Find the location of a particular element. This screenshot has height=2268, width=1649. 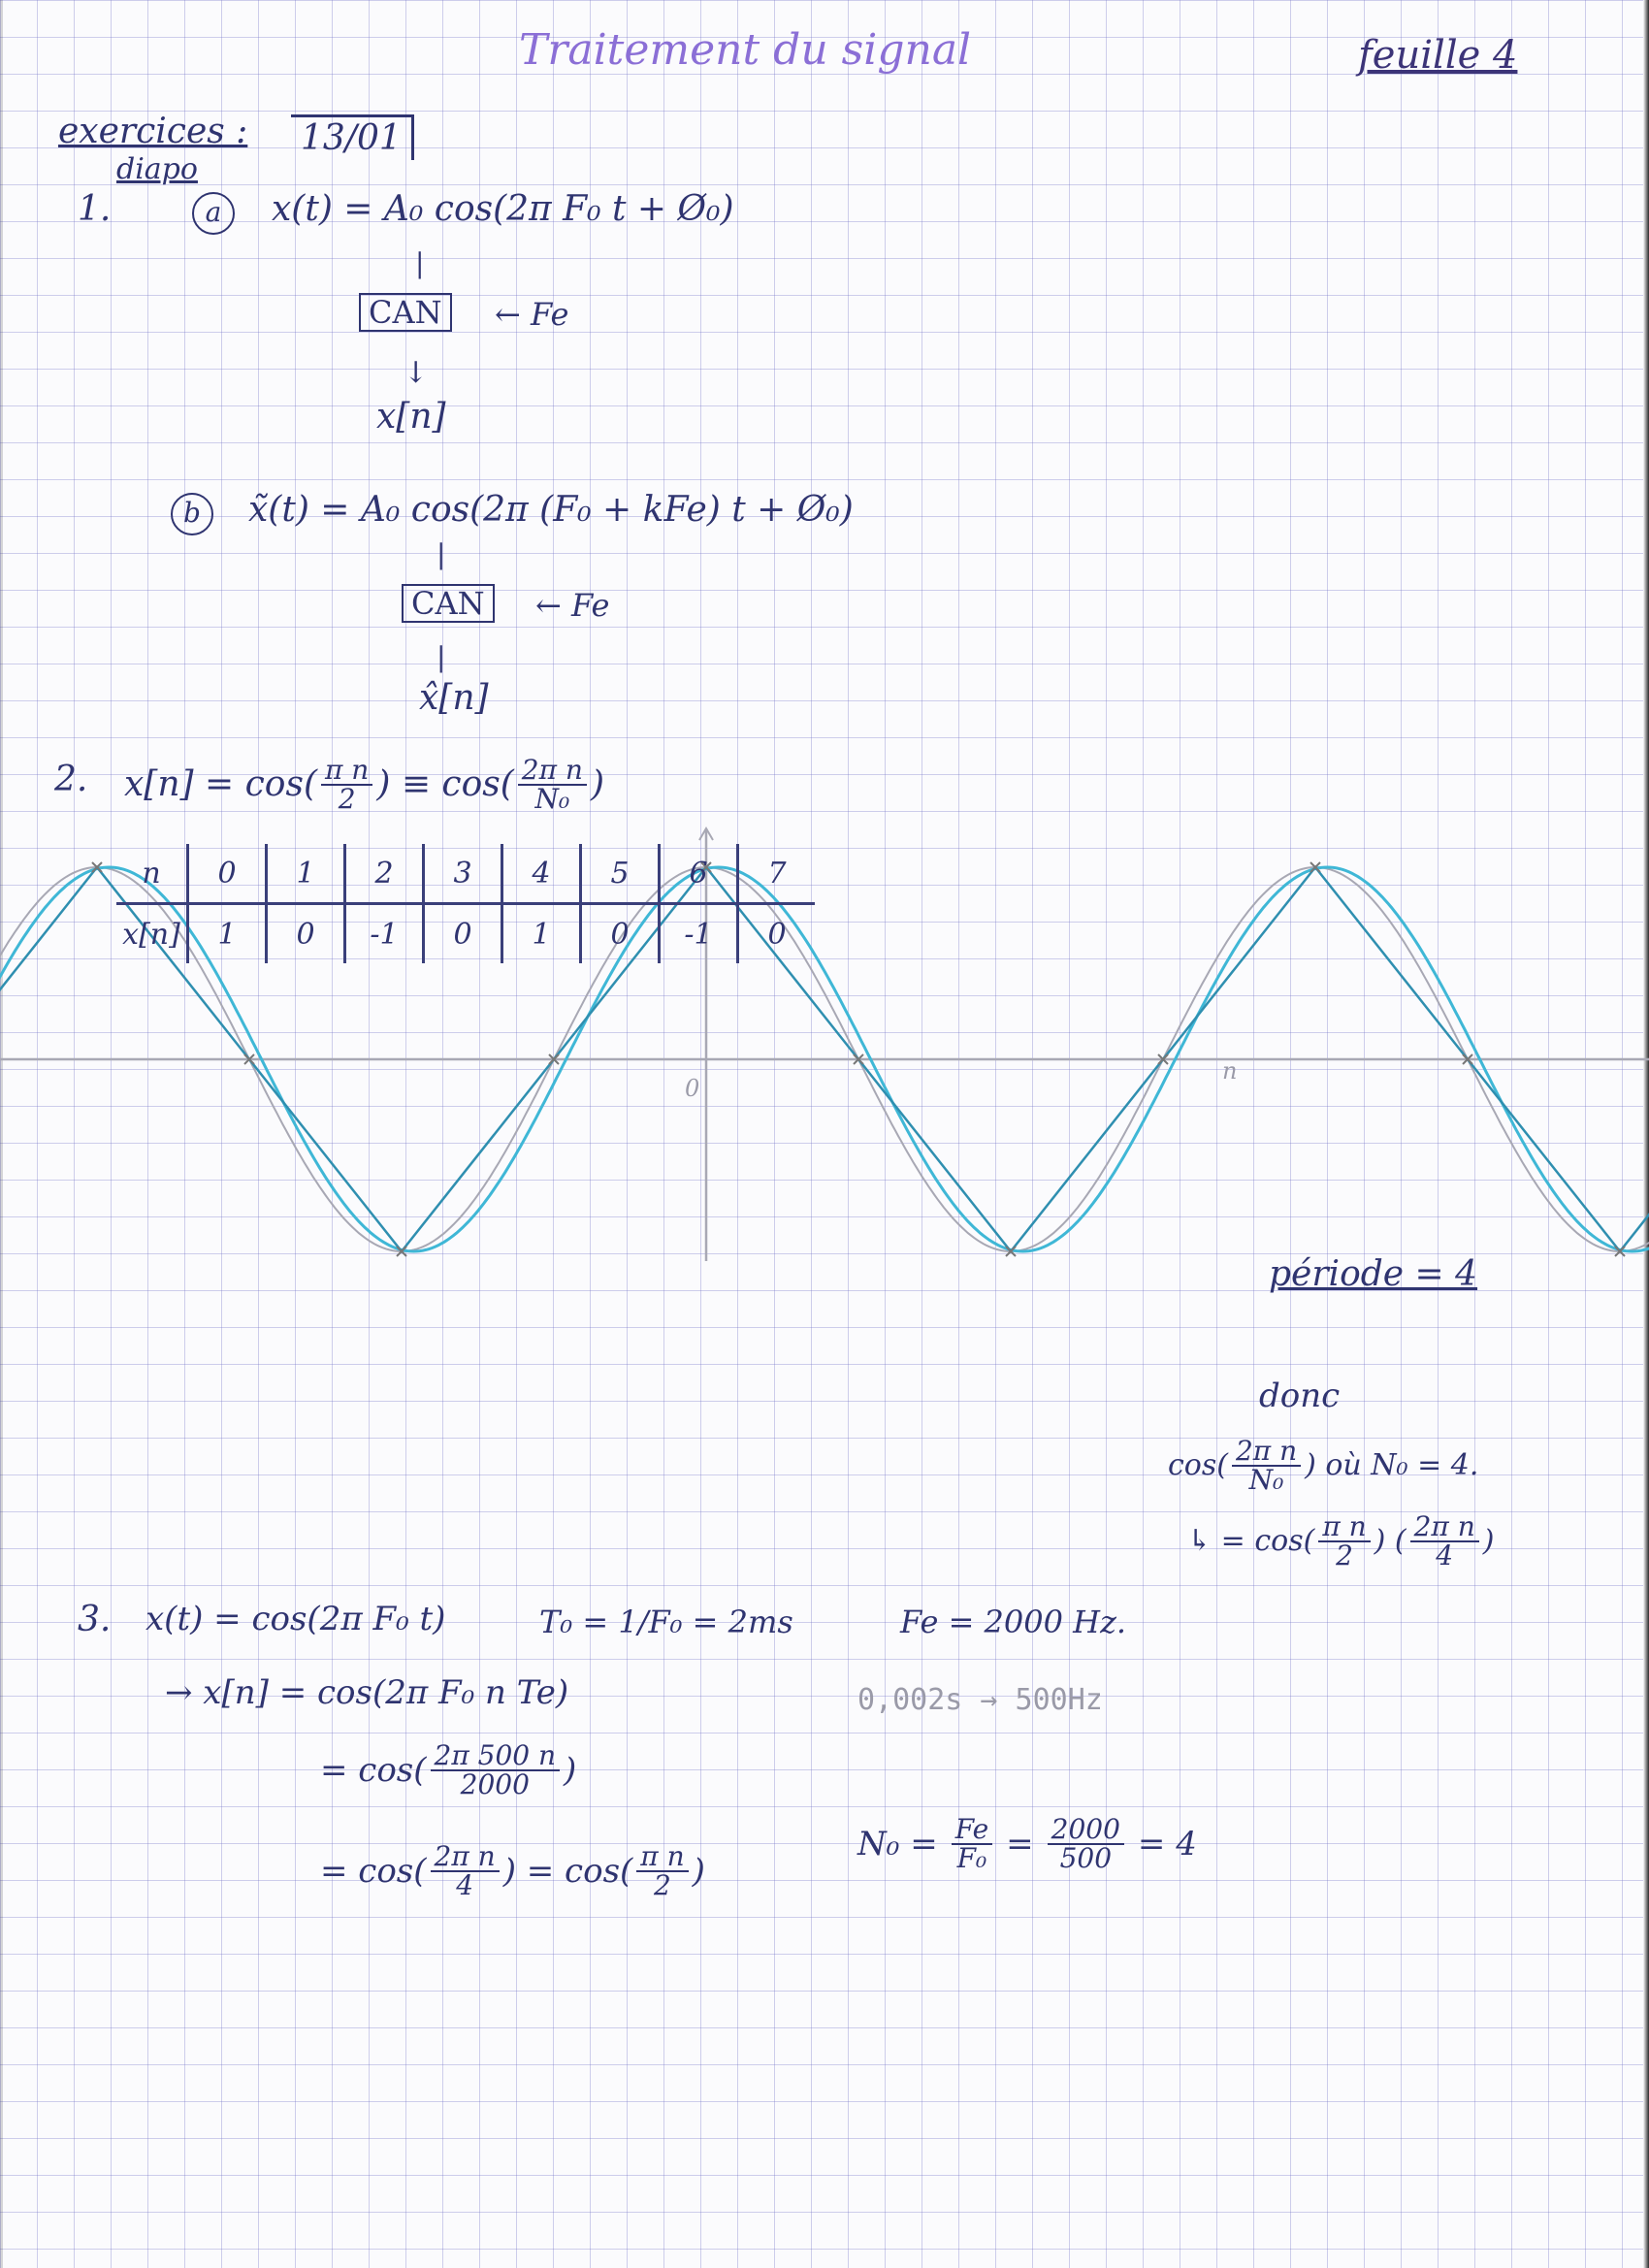

sample-table: n 0 1 2 3 4 5 6 7 x[n] 1 0 -1 0 1 0 -1 0 is located at coordinates (465, 903).